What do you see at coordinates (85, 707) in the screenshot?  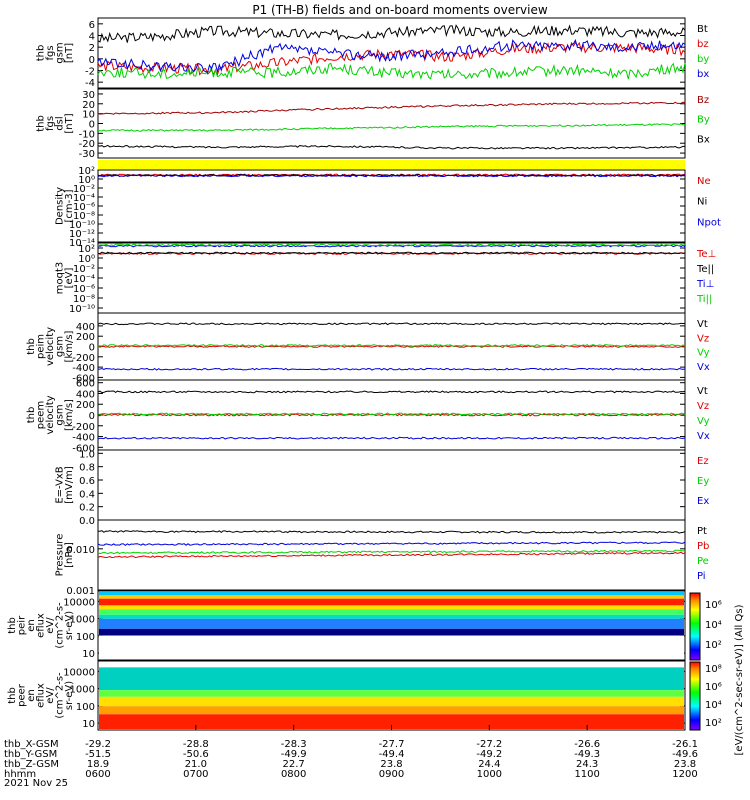 I see `ytick-label: 100` at bounding box center [85, 707].